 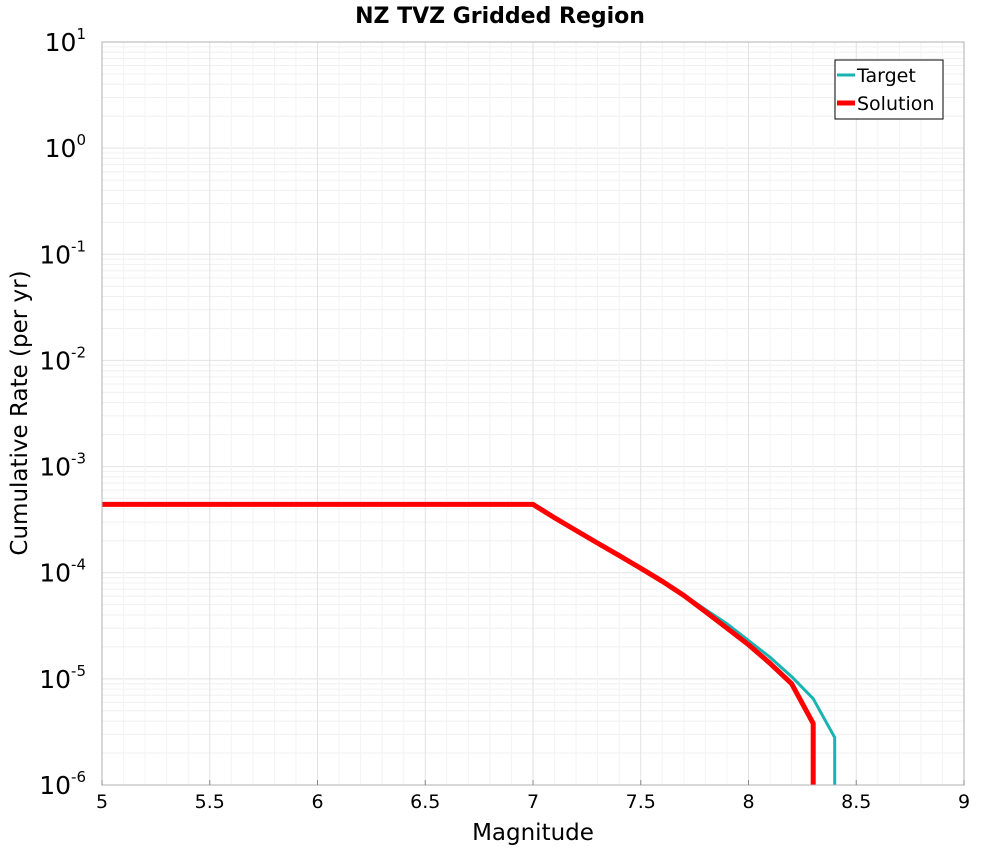 I want to click on x-tick-label: 6, so click(x=317, y=802).